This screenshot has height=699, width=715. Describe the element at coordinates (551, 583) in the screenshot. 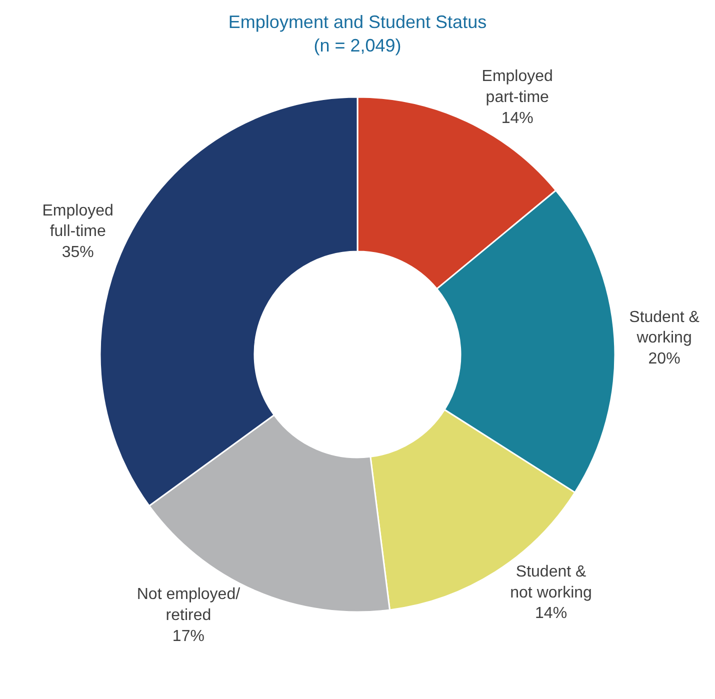

I see `slice-label: Student & not working` at that location.